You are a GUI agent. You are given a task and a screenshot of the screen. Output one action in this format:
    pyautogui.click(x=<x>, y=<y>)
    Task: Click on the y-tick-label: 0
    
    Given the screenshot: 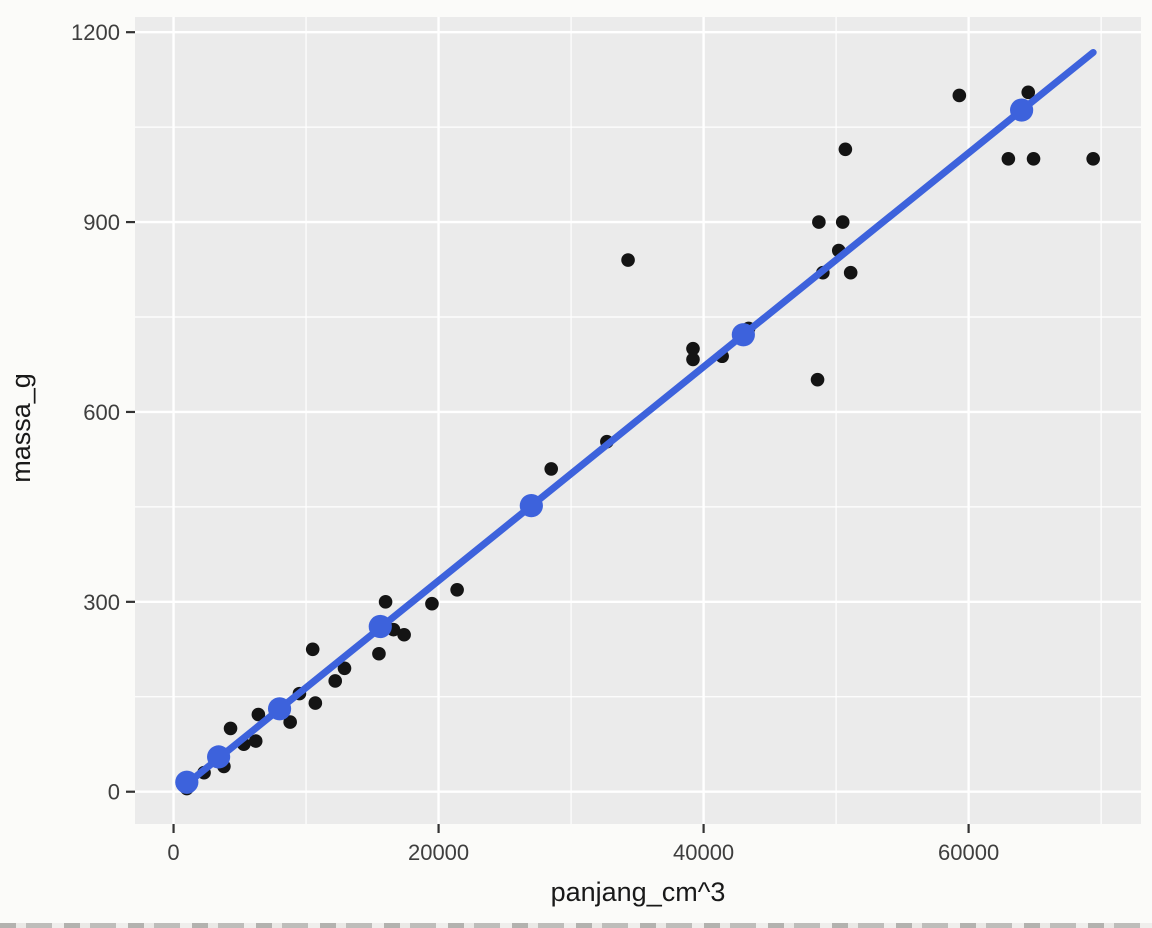 What is the action you would take?
    pyautogui.click(x=114, y=792)
    